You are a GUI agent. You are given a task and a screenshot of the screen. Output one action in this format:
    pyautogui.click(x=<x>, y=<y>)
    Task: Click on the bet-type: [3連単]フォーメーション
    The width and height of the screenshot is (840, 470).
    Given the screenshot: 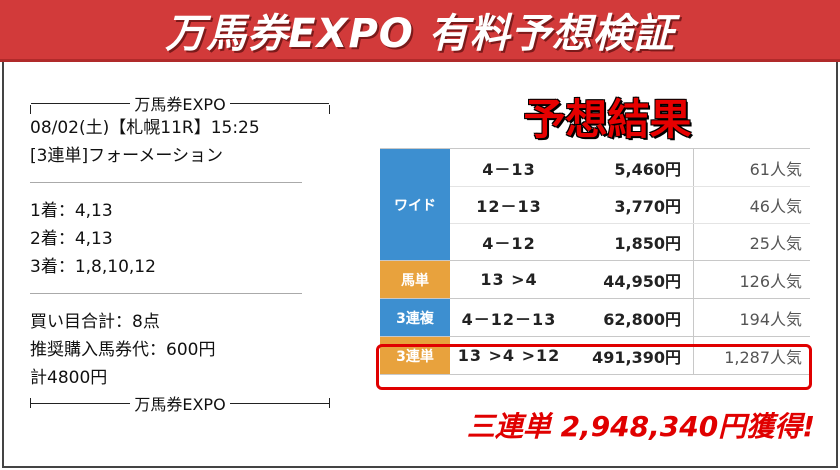 What is the action you would take?
    pyautogui.click(x=127, y=156)
    